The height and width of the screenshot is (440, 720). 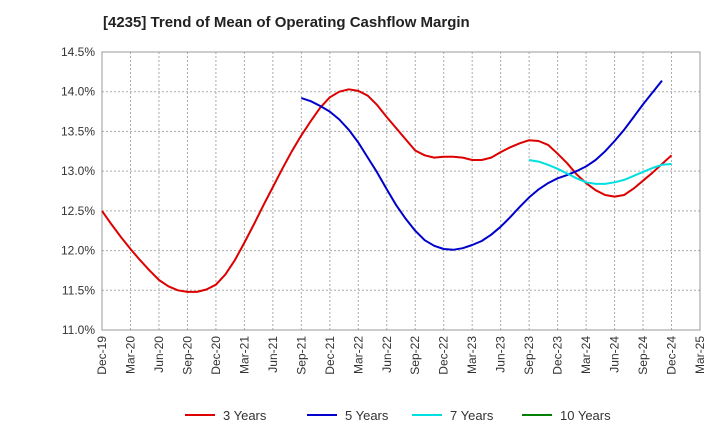 What do you see at coordinates (643, 355) in the screenshot?
I see `x-tick-label: Sep-24` at bounding box center [643, 355].